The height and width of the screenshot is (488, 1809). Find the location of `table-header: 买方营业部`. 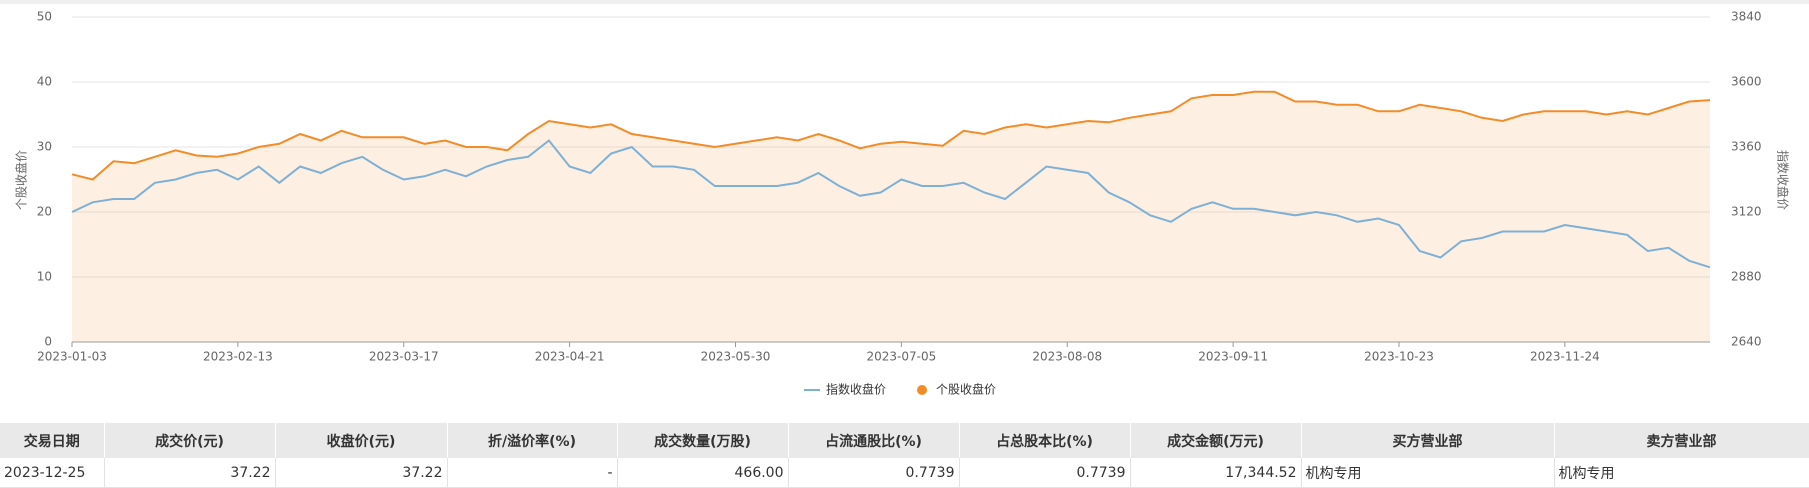

table-header: 买方营业部 is located at coordinates (1428, 440).